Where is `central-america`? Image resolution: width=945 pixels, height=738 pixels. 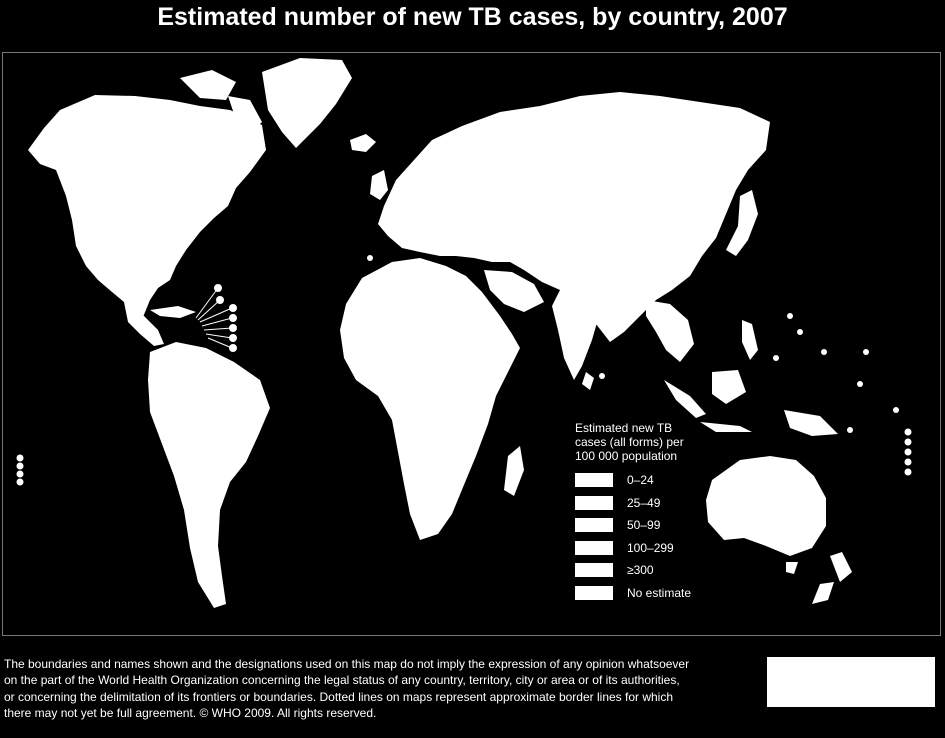 central-america is located at coordinates (144, 324).